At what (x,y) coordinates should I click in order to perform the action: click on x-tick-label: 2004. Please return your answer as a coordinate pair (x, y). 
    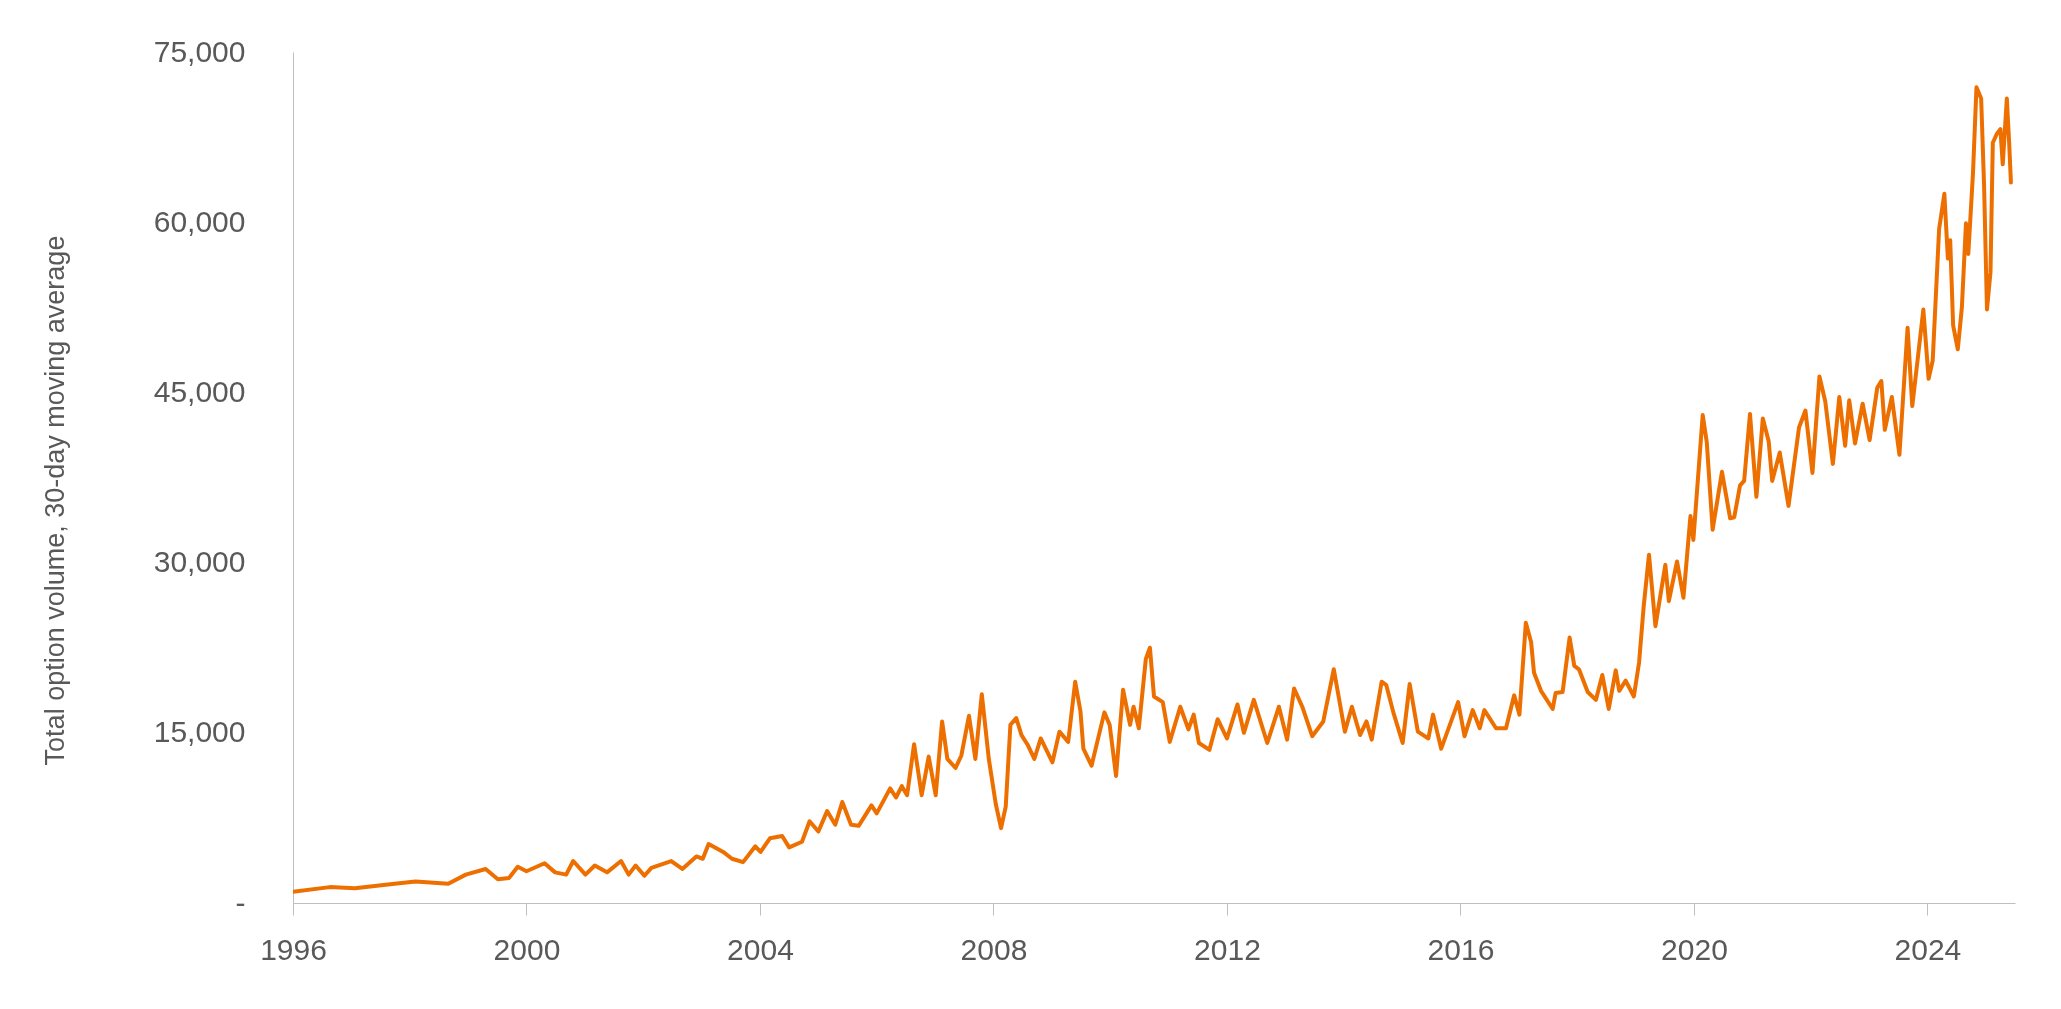
    Looking at the image, I should click on (760, 949).